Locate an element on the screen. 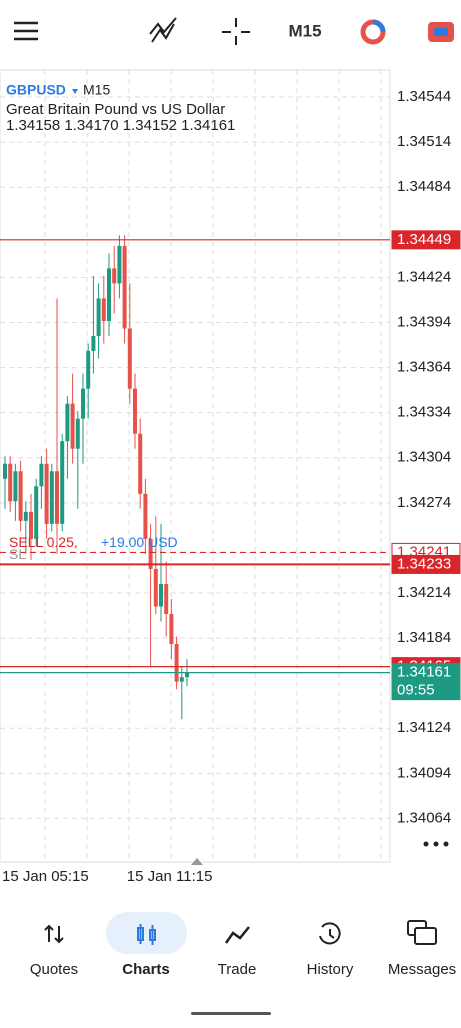  messages-icon is located at coordinates (422, 932).